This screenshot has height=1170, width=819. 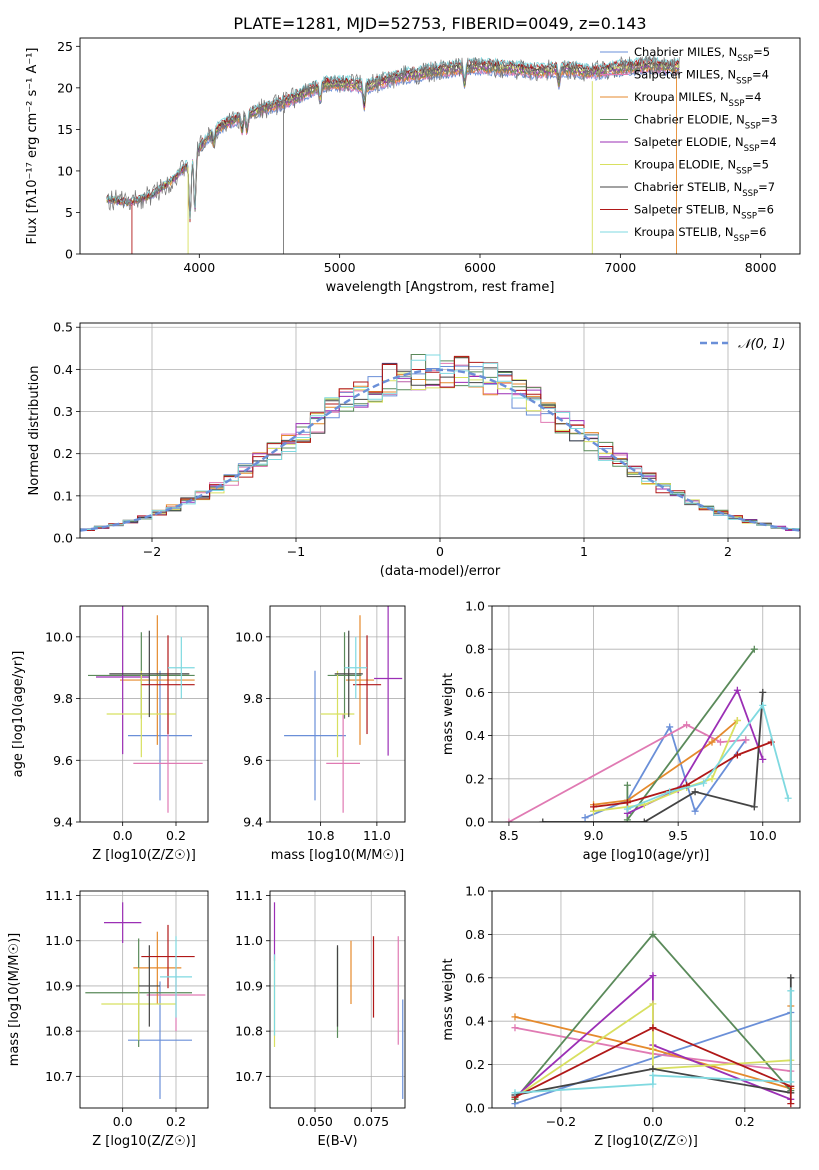 I want to click on age-vs-mass-ytick-label: 9.8, so click(x=253, y=698).